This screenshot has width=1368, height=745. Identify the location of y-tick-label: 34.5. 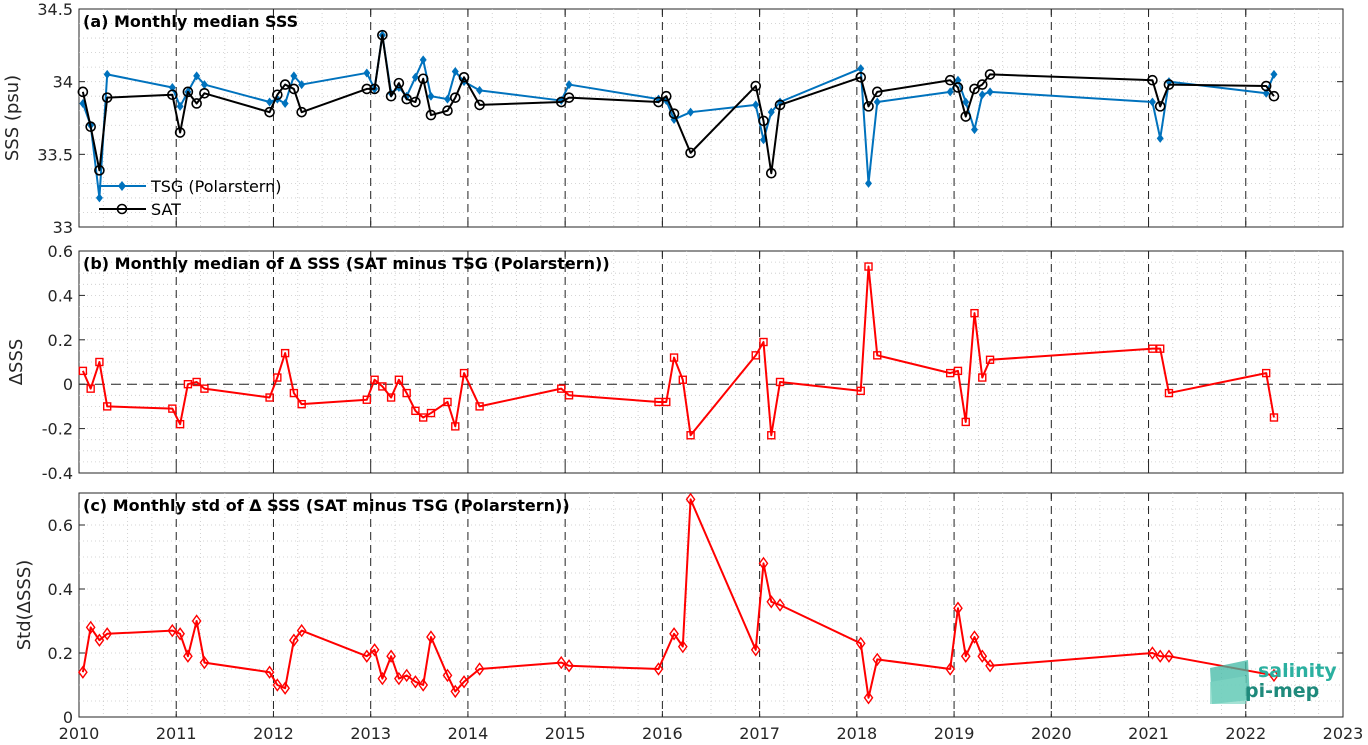
(55, 9).